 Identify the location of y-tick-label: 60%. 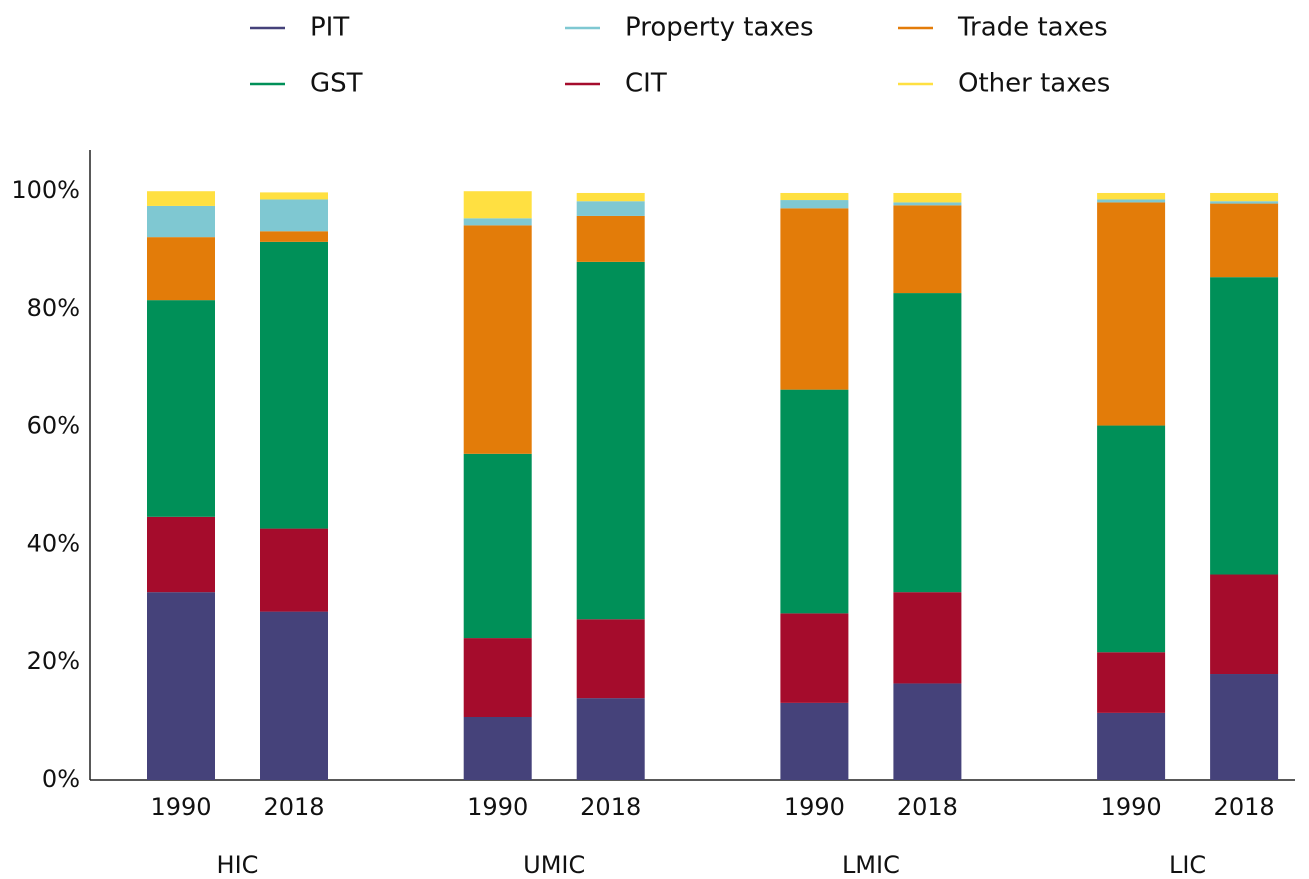
(53, 426).